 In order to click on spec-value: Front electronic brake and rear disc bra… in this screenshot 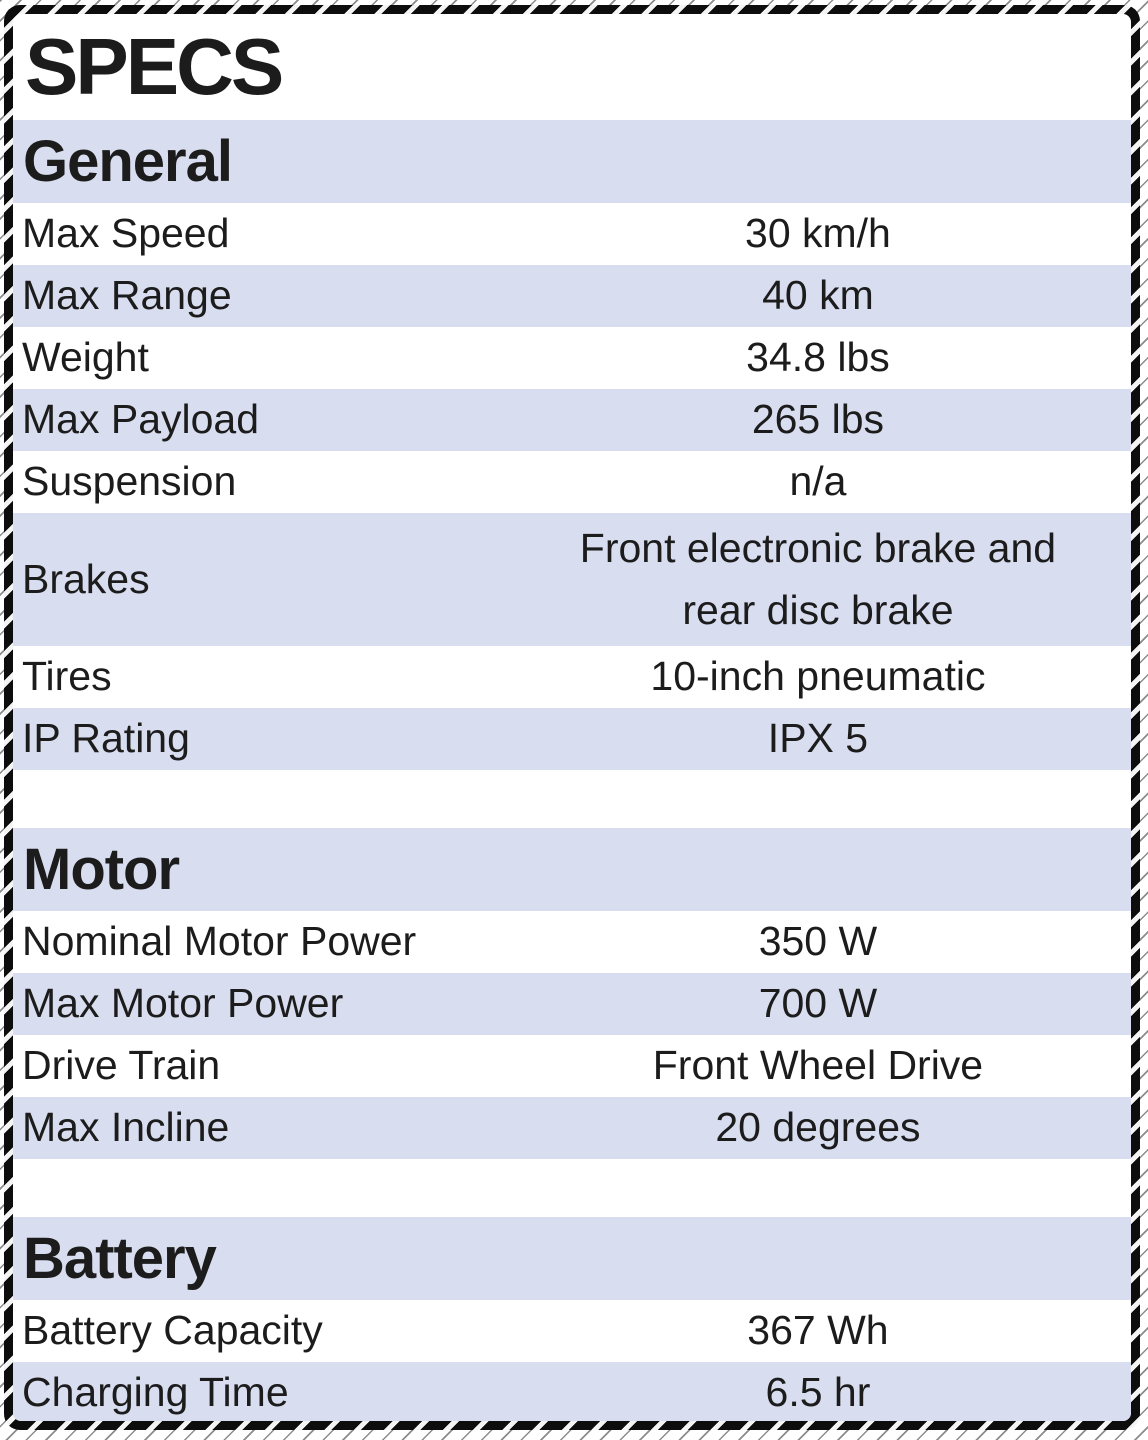, I will do `click(818, 579)`.